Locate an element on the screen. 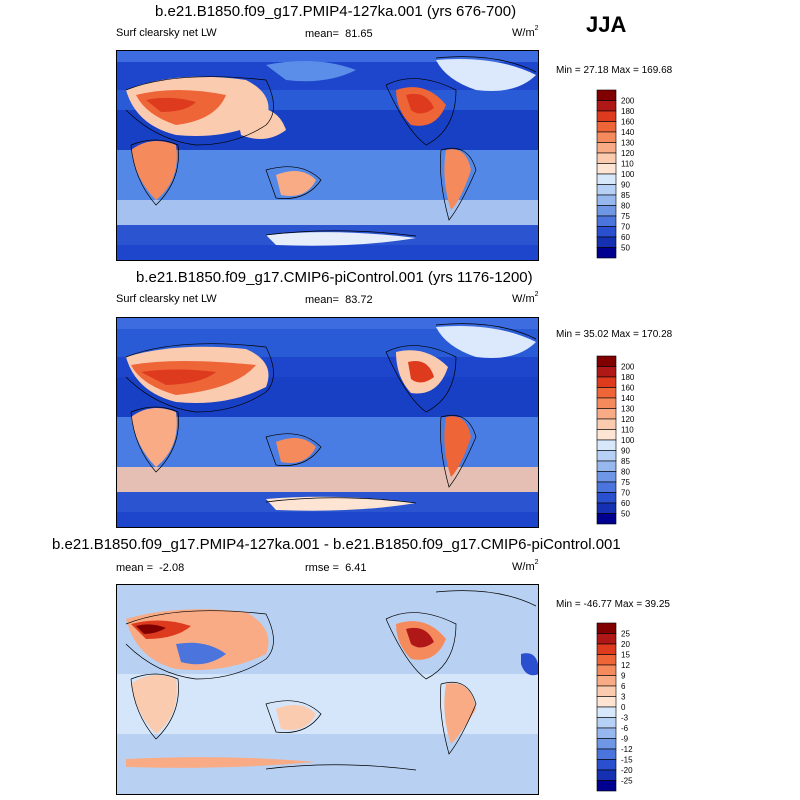  panel1-mean: mean= 81.65 is located at coordinates (339, 34).